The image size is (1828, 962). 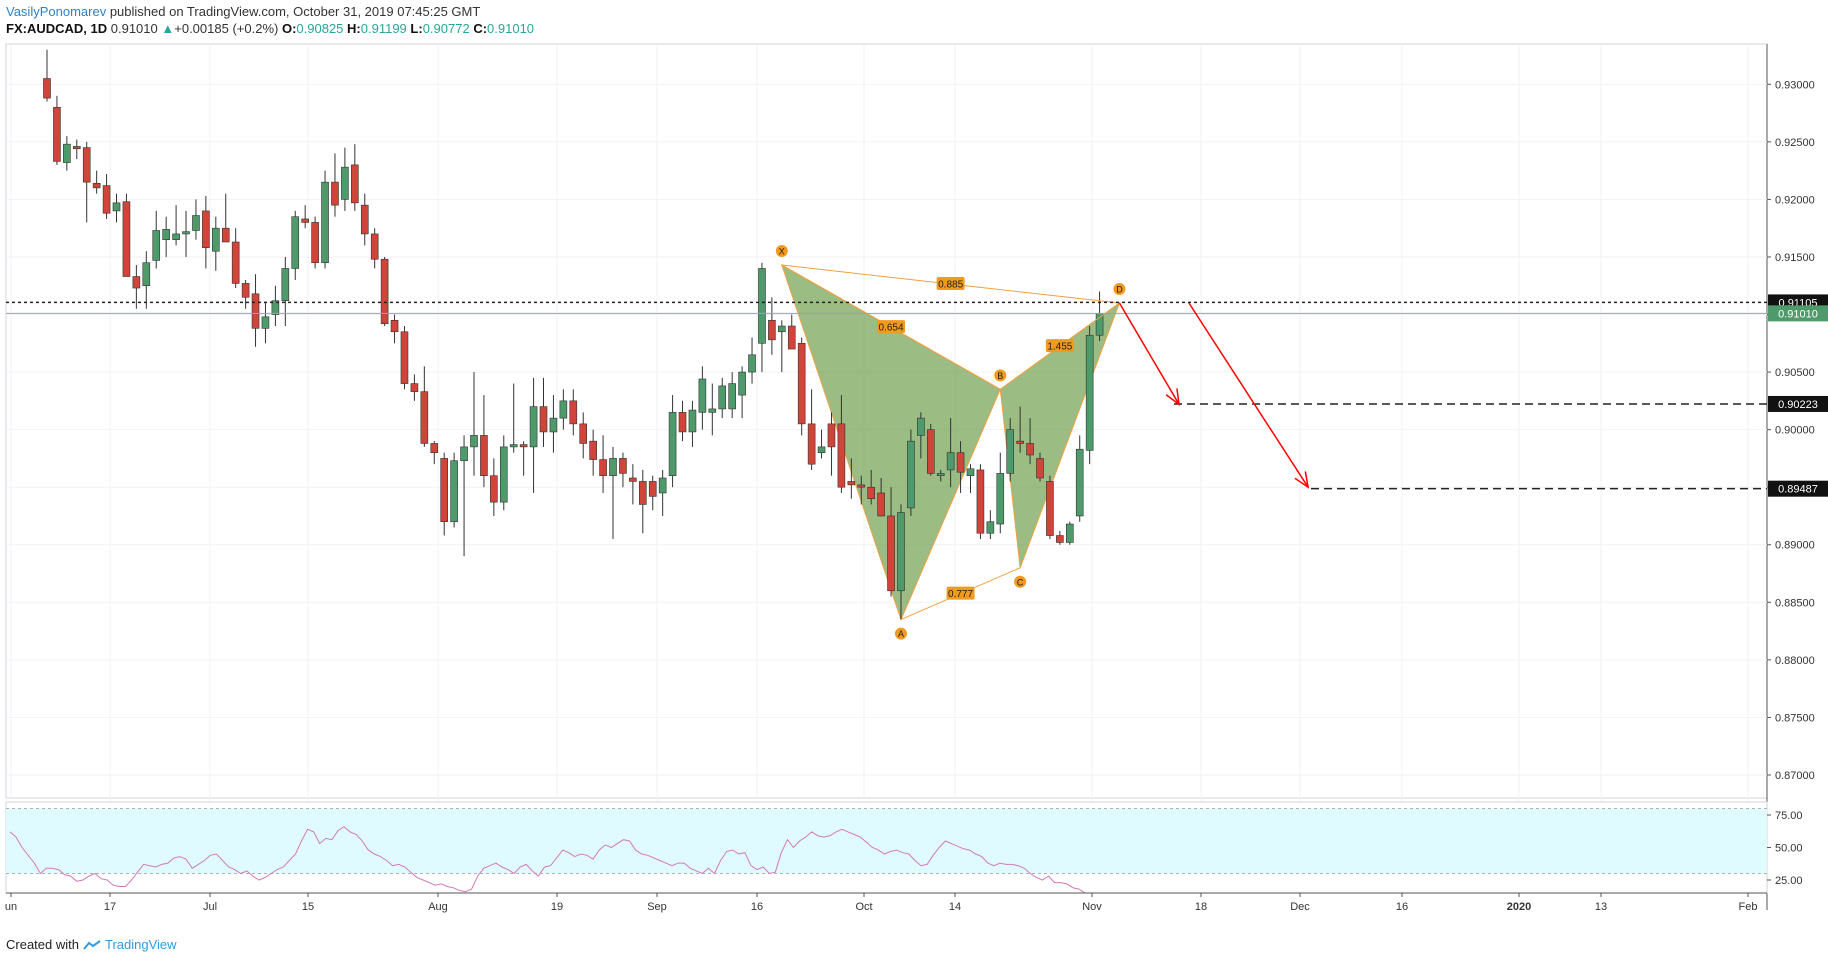 I want to click on tradingview-link: TradingView, so click(x=140, y=944).